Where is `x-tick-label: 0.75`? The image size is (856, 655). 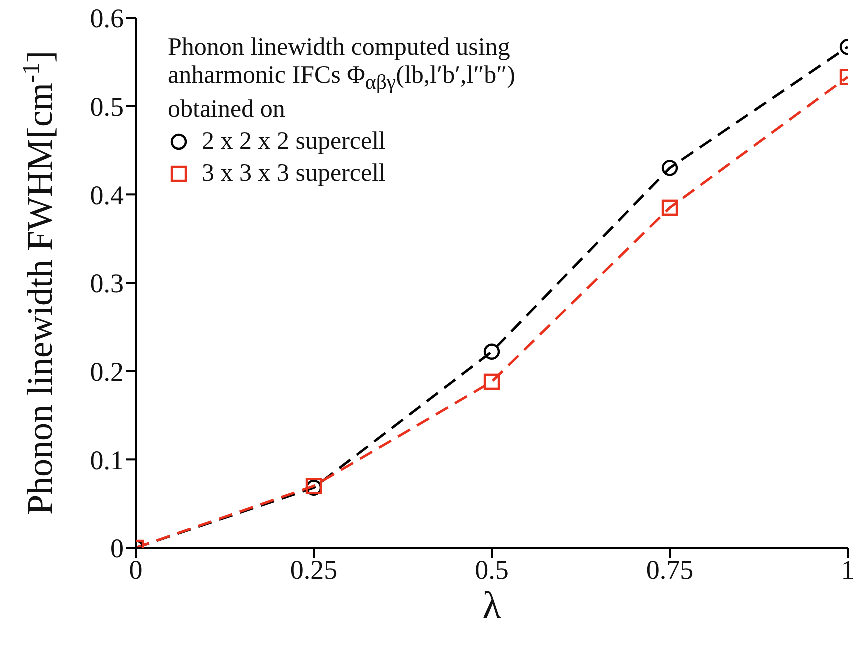
x-tick-label: 0.75 is located at coordinates (670, 570).